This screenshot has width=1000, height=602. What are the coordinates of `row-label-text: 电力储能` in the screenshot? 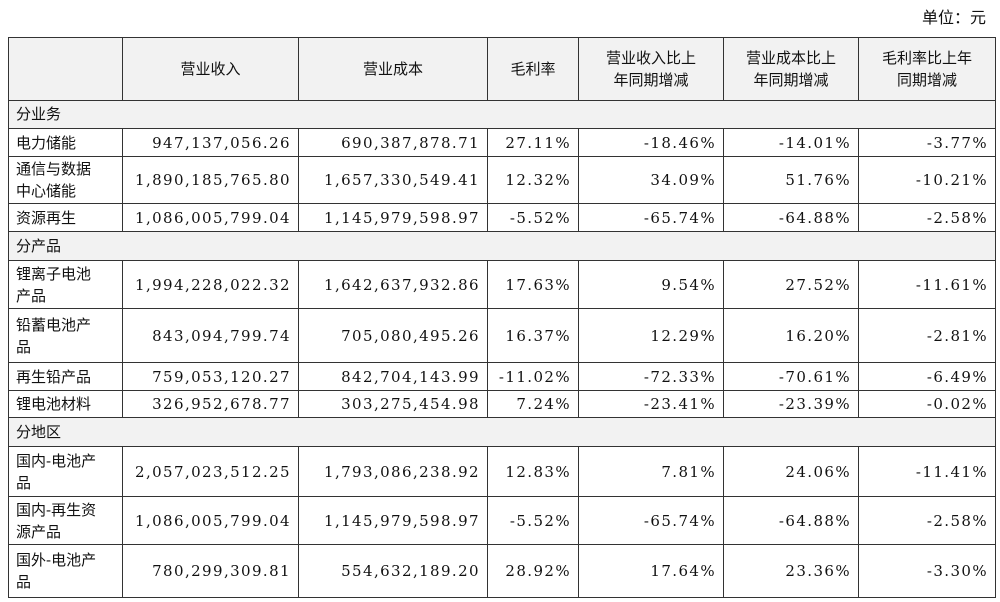 It's located at (46, 142).